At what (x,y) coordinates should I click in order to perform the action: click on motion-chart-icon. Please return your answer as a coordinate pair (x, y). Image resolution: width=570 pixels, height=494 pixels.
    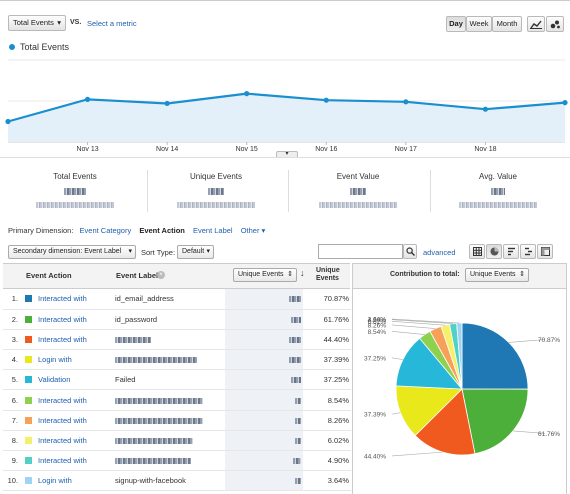
    Looking at the image, I should click on (555, 24).